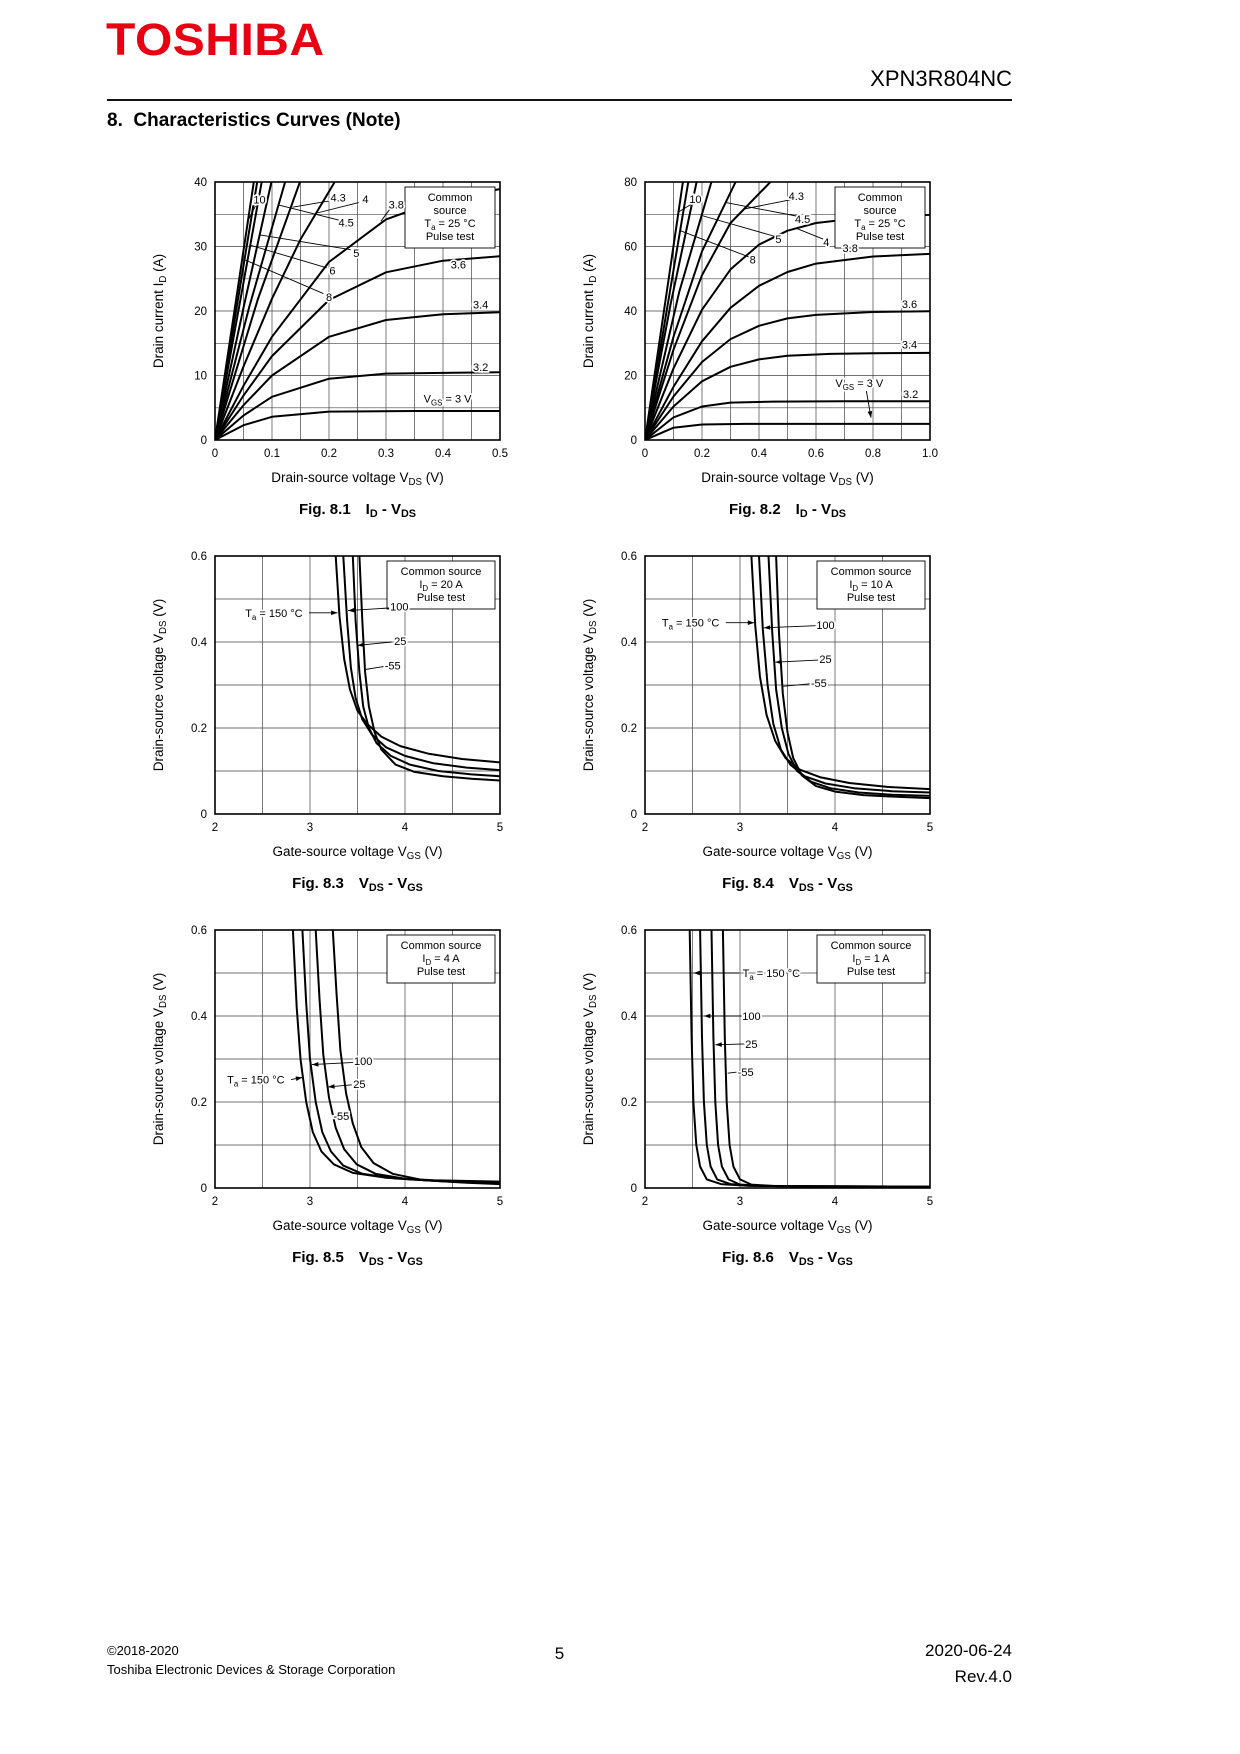 This screenshot has width=1240, height=1754. What do you see at coordinates (968, 1650) in the screenshot?
I see `footer-date: 2020-06-24` at bounding box center [968, 1650].